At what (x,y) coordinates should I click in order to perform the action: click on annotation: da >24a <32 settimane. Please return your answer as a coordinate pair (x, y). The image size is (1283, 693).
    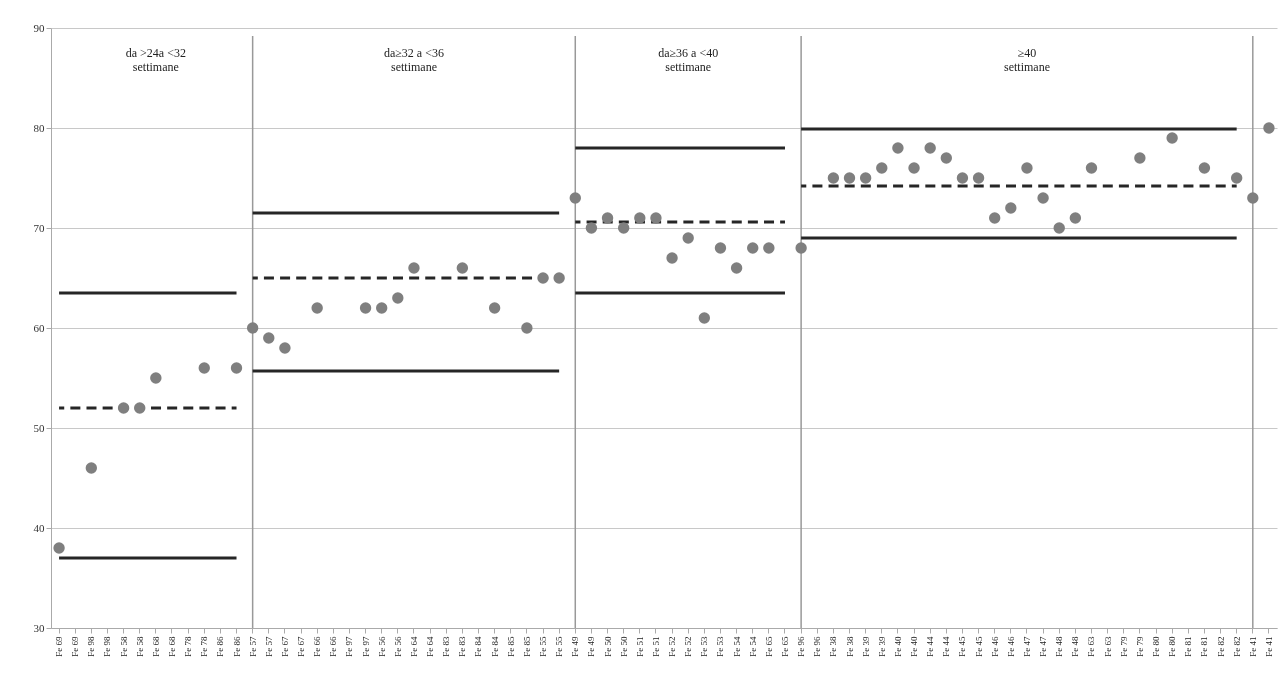
    Looking at the image, I should click on (155, 60).